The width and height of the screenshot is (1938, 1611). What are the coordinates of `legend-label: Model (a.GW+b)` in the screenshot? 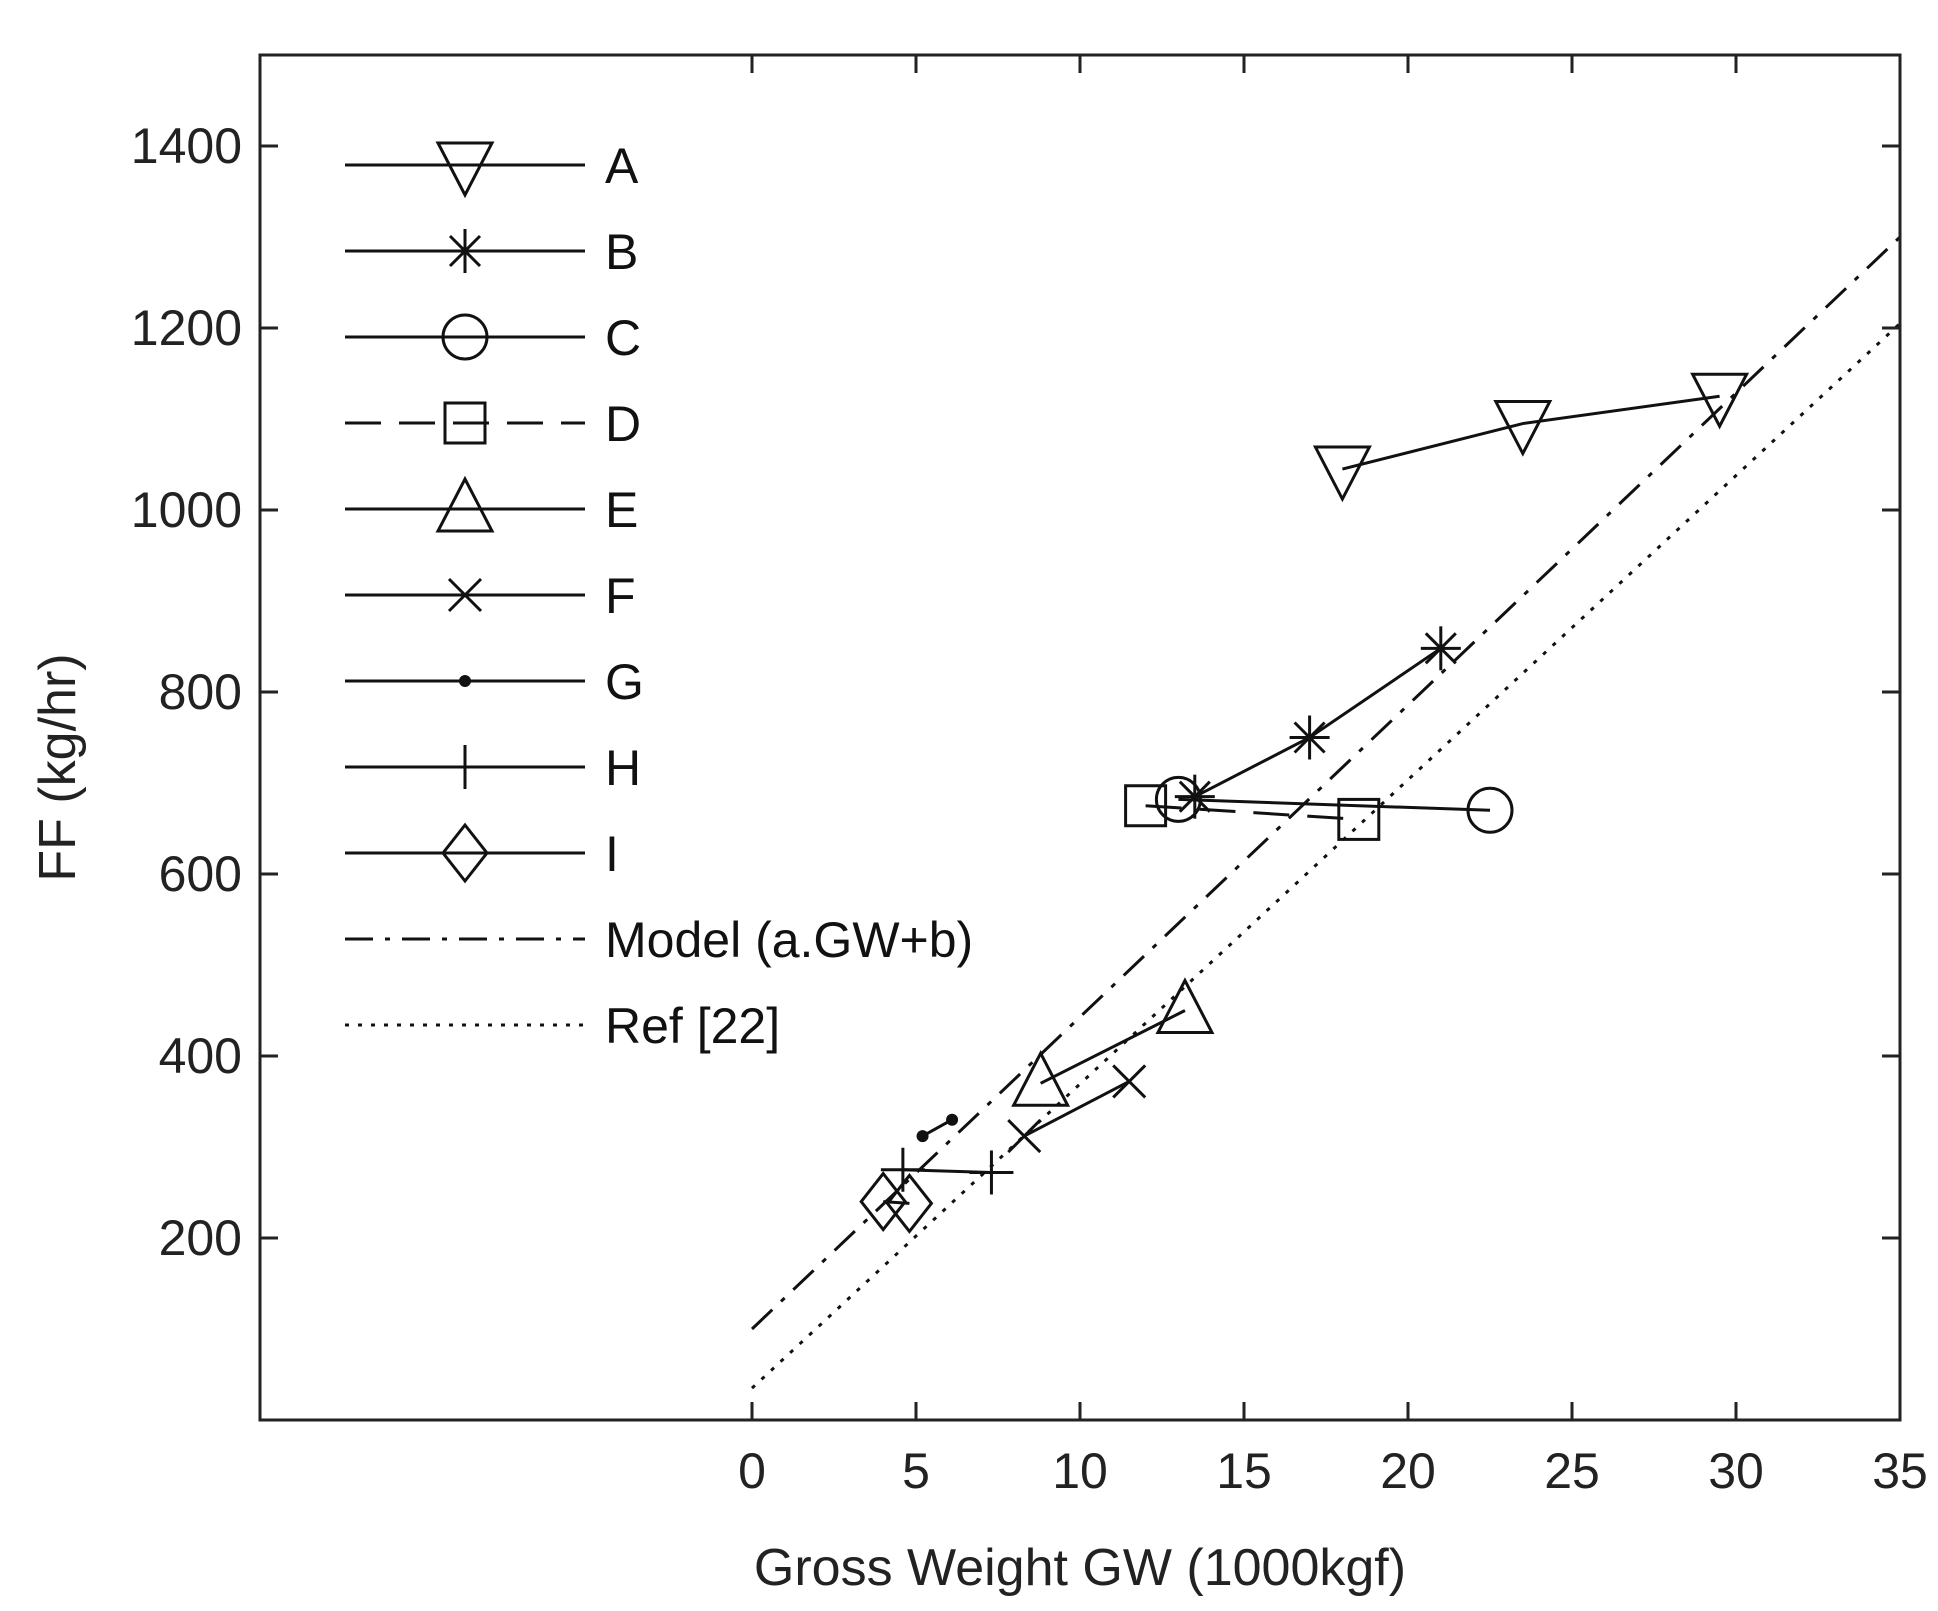 It's located at (789, 940).